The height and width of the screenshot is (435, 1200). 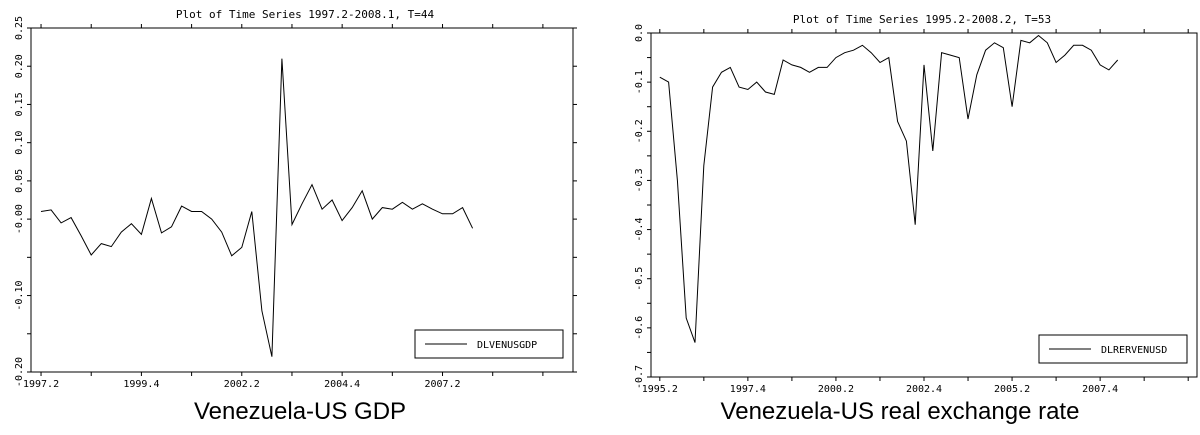 I want to click on y-tick-label: -0.20, so click(x=19, y=372).